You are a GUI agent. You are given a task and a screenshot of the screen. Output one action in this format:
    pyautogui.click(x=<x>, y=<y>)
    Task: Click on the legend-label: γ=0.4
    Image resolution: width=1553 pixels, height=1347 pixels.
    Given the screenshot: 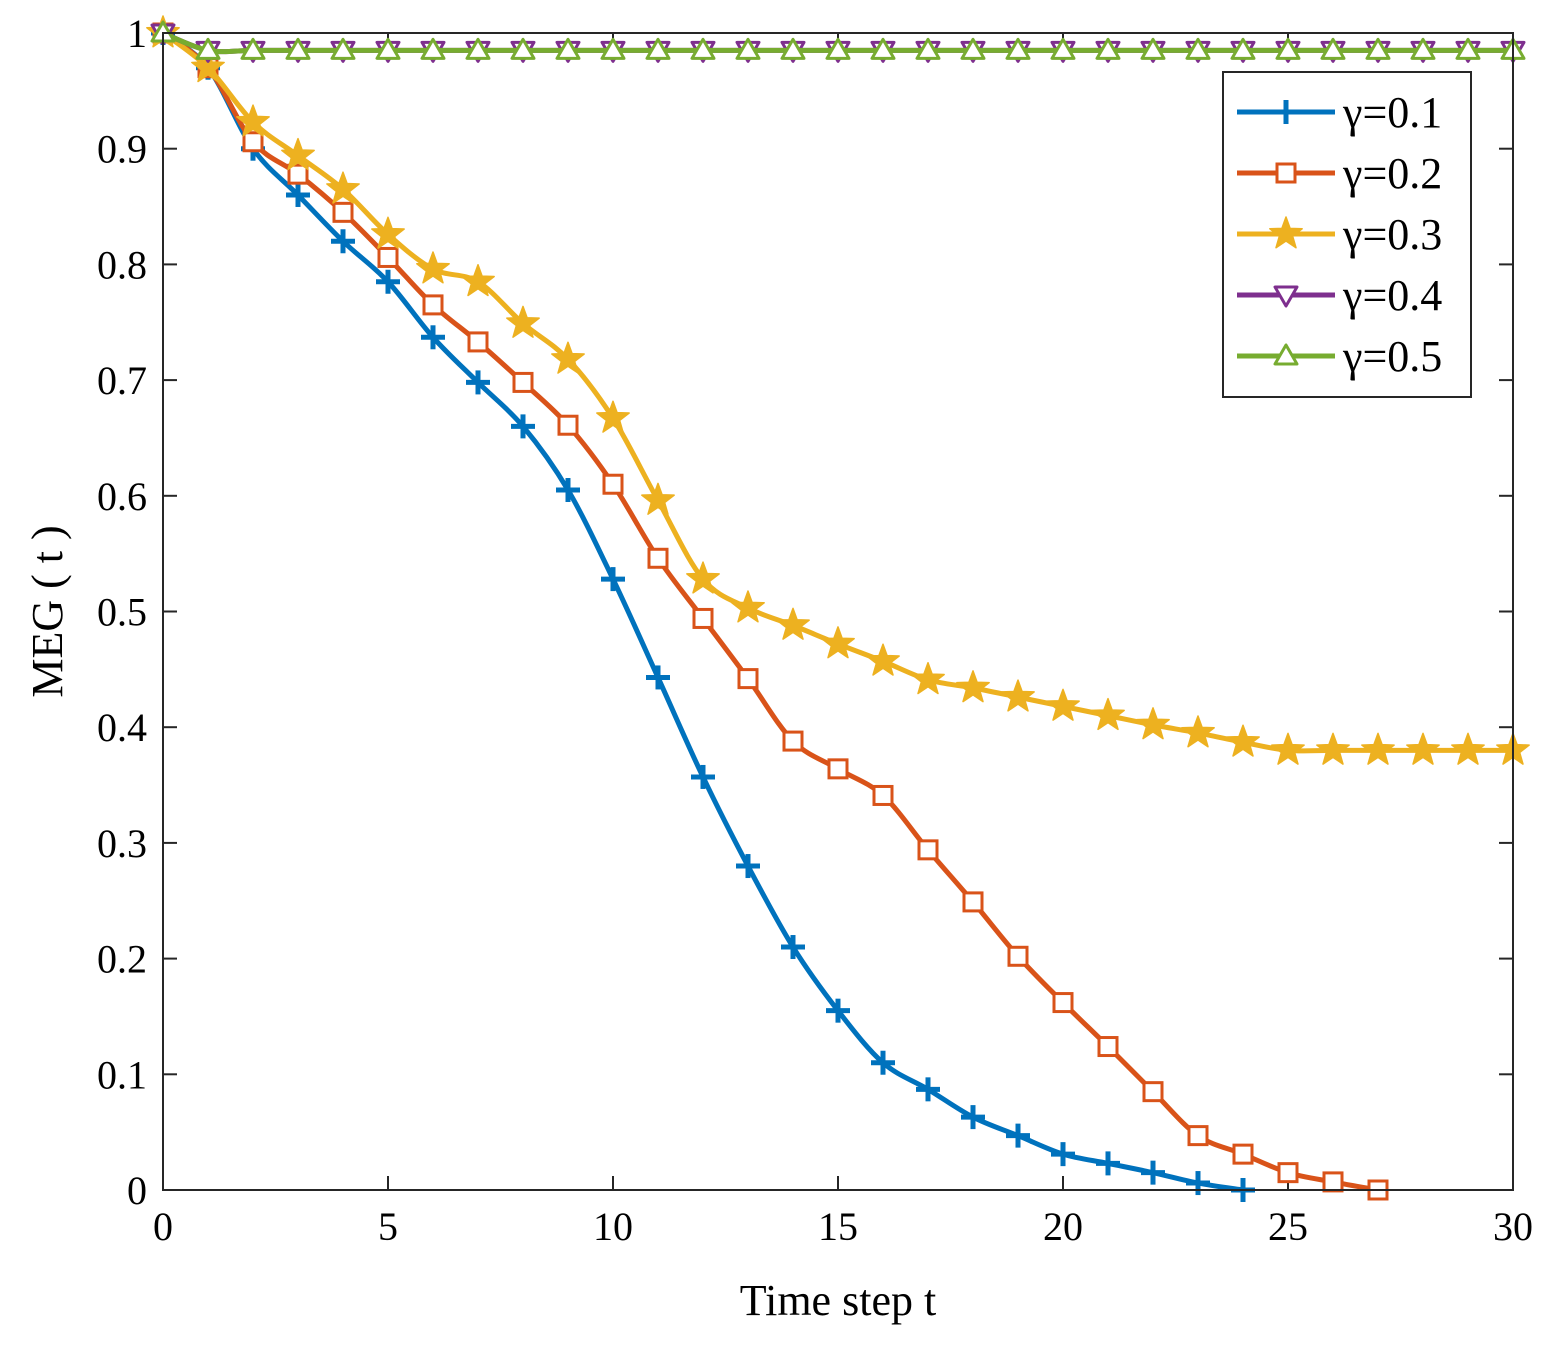 What is the action you would take?
    pyautogui.click(x=1392, y=295)
    